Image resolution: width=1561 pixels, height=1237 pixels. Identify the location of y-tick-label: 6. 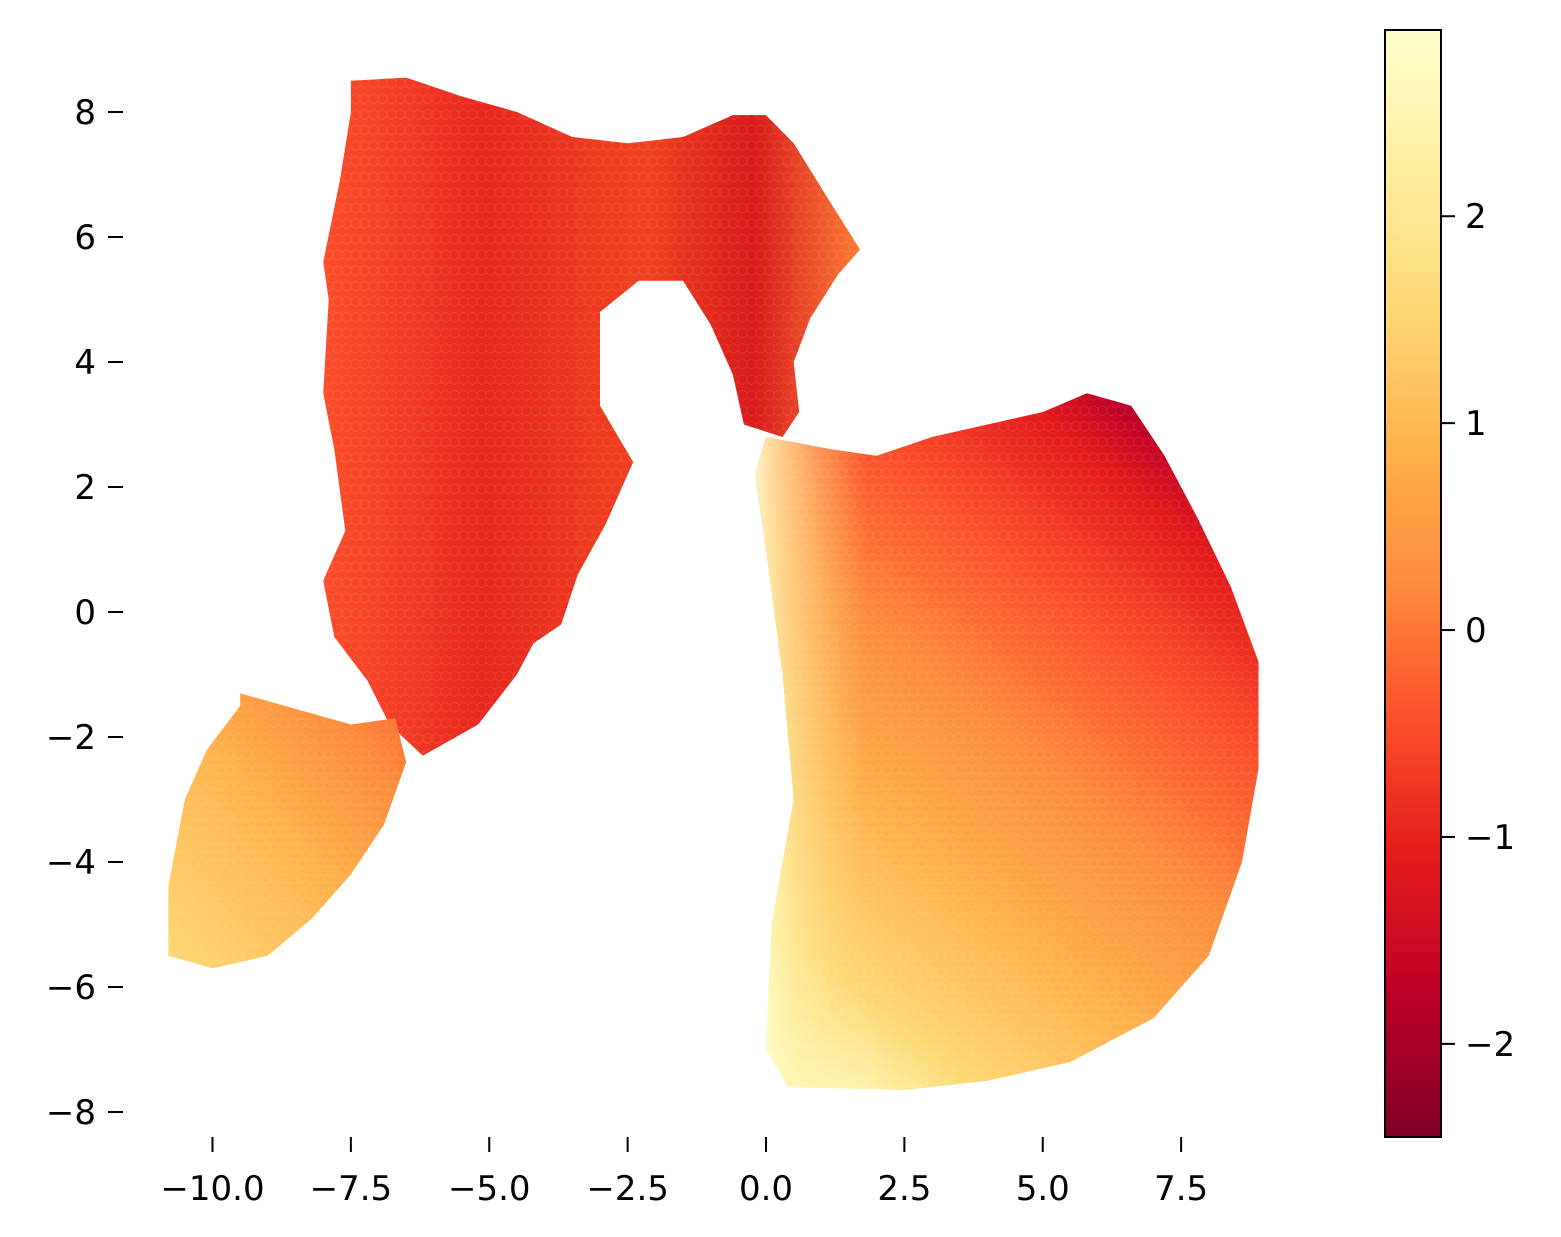
(85, 238).